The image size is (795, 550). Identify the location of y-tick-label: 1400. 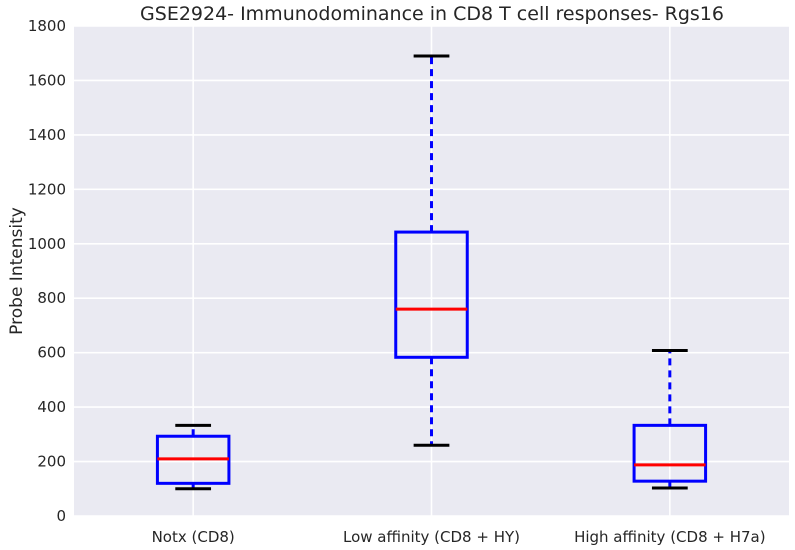
(47, 135).